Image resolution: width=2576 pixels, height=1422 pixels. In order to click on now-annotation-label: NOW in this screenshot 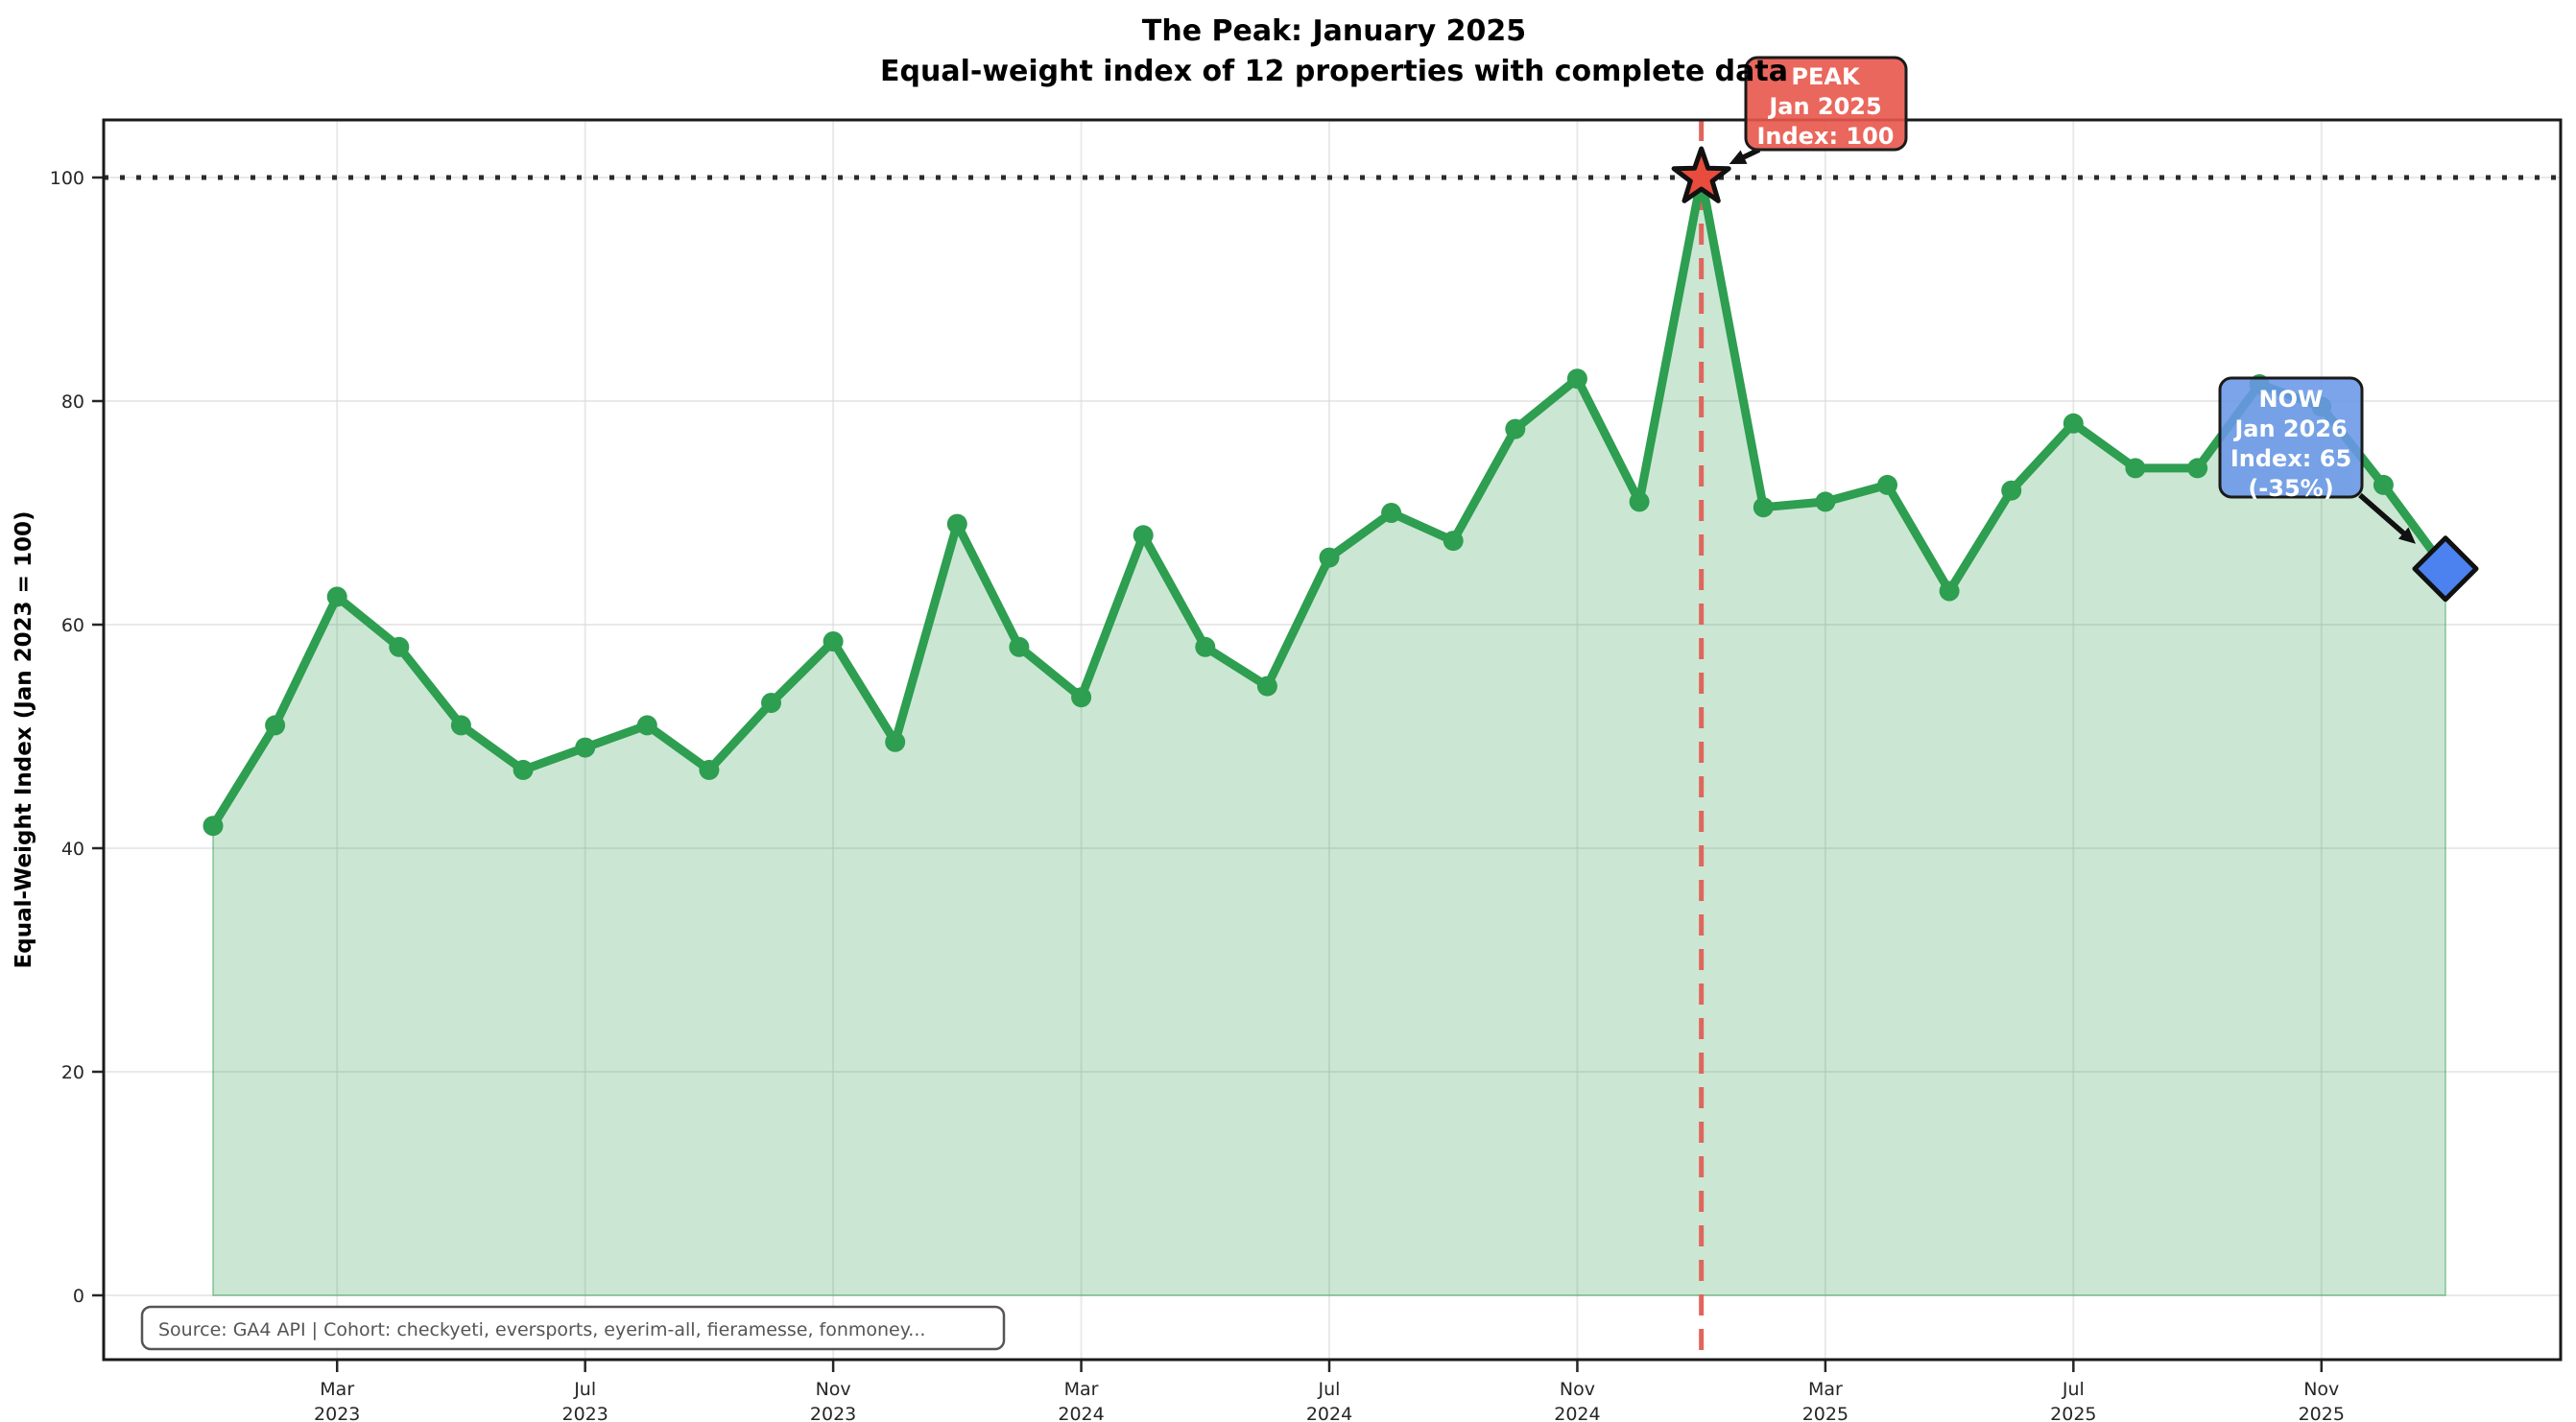, I will do `click(2291, 399)`.